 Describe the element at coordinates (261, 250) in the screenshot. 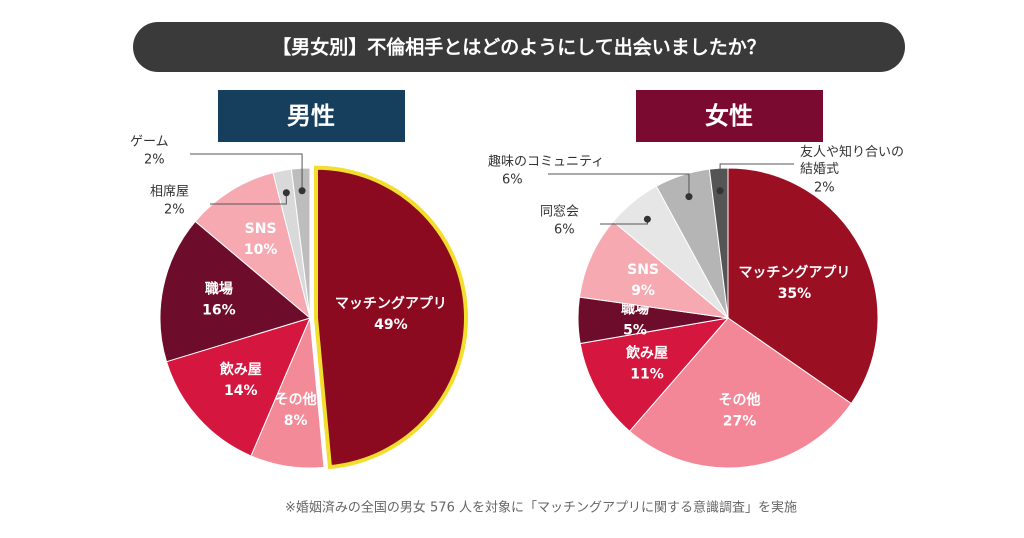

I see `slice-value: 10%` at that location.